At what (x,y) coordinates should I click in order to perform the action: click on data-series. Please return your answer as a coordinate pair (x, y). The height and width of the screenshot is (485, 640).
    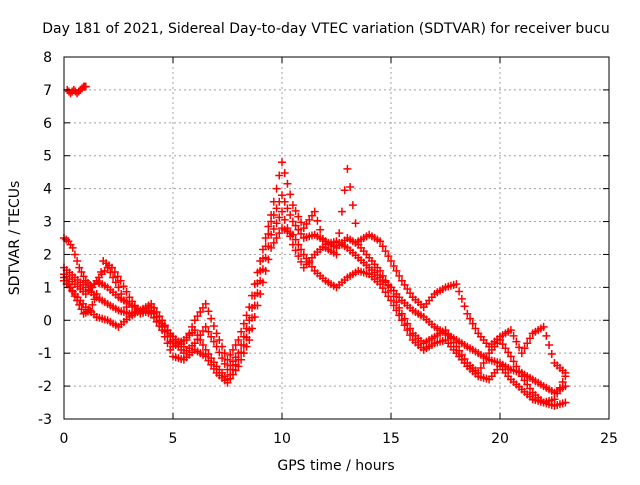
    Looking at the image, I should click on (76, 90).